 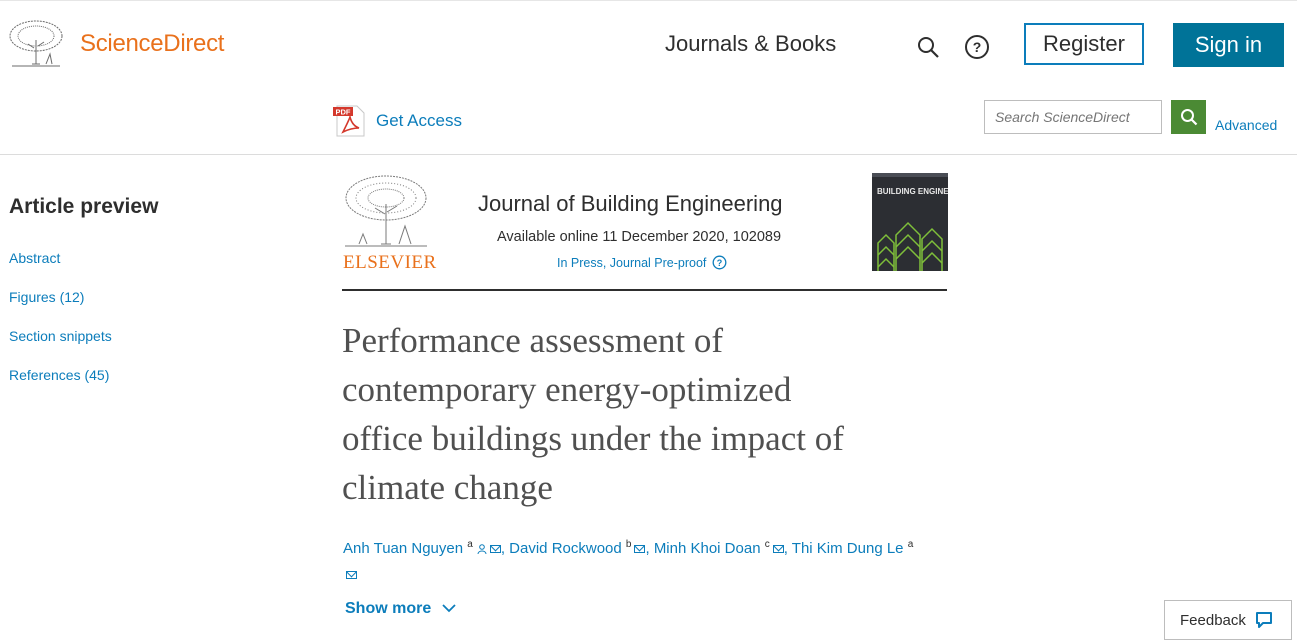 I want to click on author-link: David Rockwood, so click(x=565, y=548).